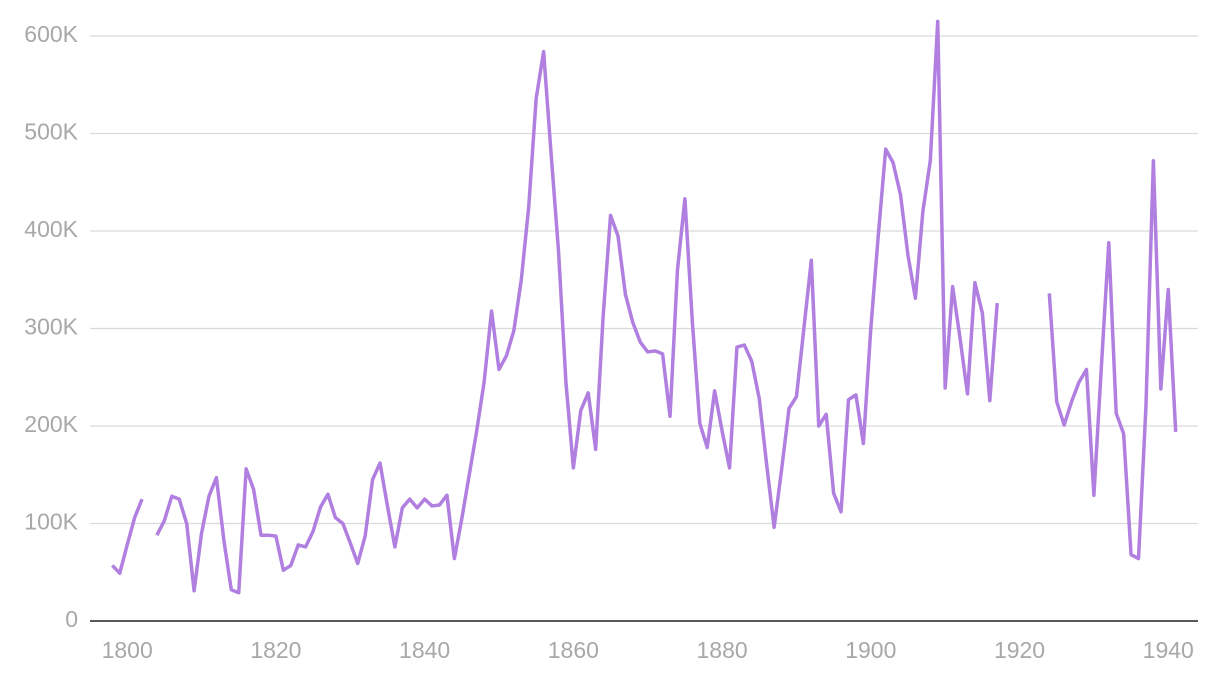  Describe the element at coordinates (721, 650) in the screenshot. I see `x-tick-label: 1880` at that location.